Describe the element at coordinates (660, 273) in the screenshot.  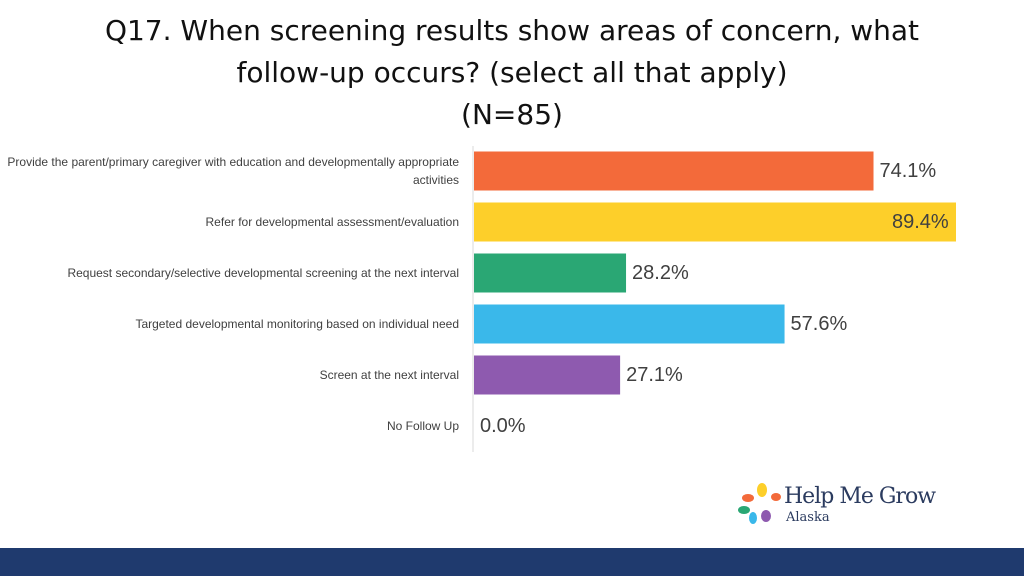
I see `value-label-2: 28.2%` at that location.